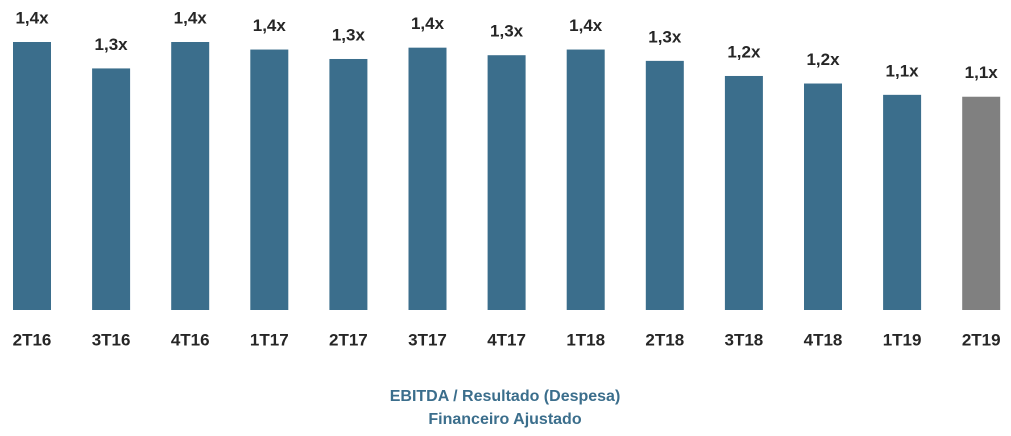 The image size is (1011, 436). What do you see at coordinates (823, 339) in the screenshot?
I see `x-tick-label: 4T18` at bounding box center [823, 339].